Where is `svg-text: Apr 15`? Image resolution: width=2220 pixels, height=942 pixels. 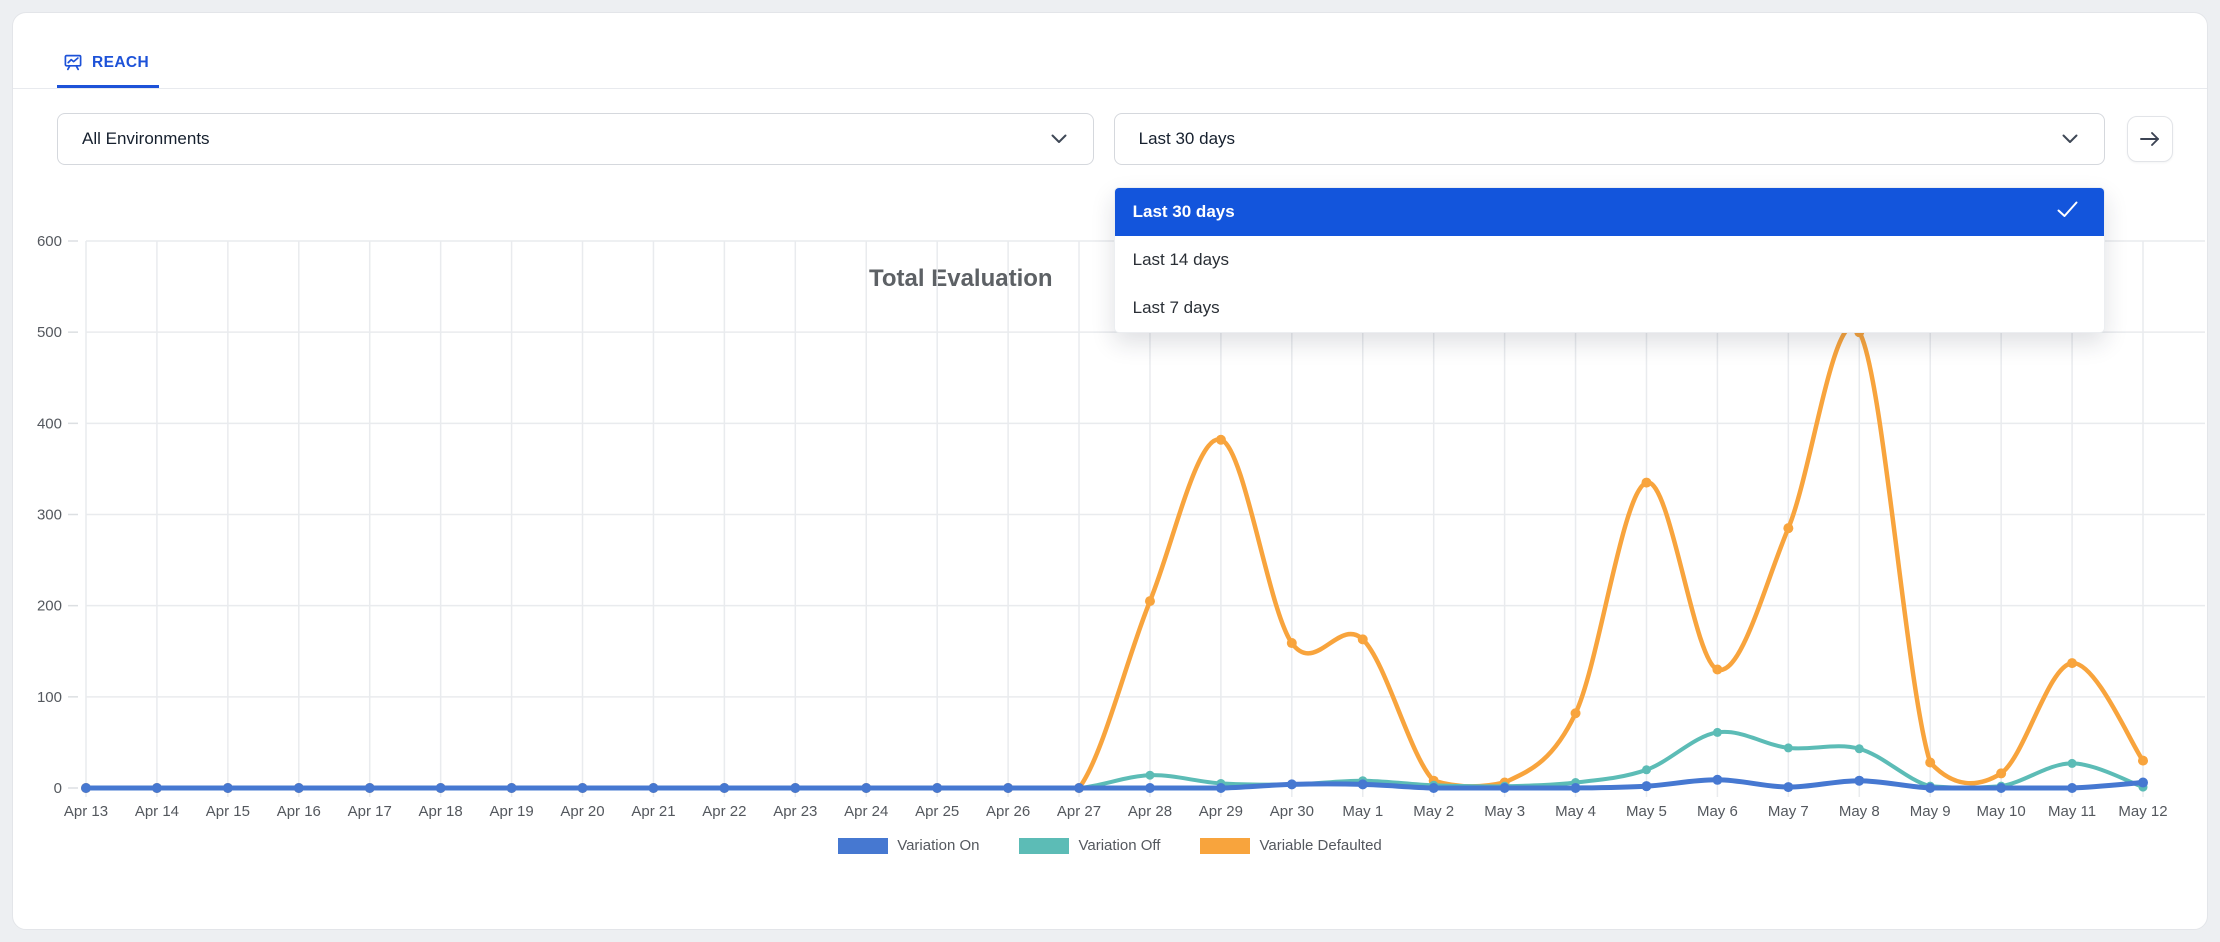 svg-text: Apr 15 is located at coordinates (228, 811).